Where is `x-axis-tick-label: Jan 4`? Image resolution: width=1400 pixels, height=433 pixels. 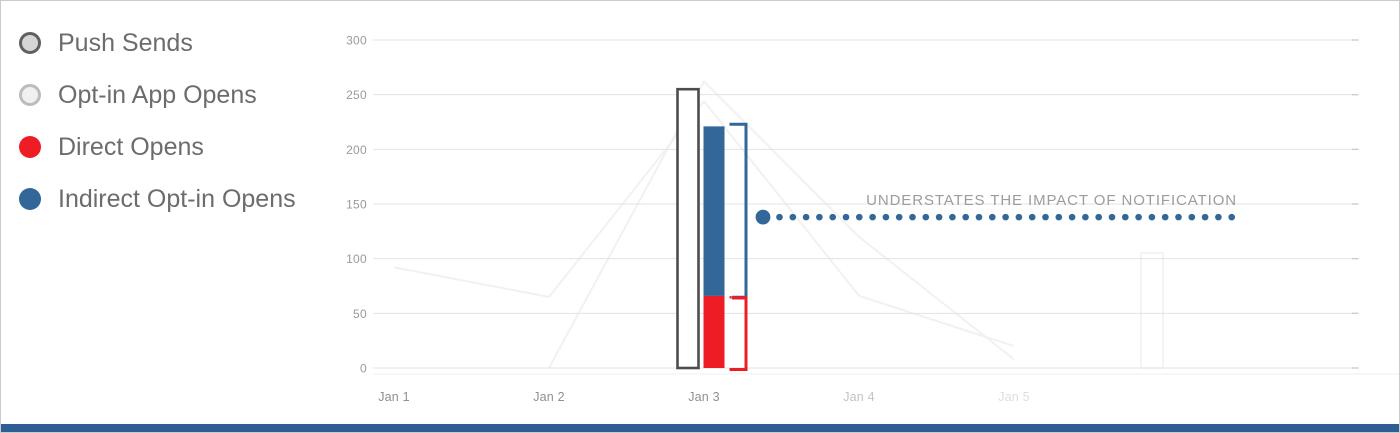 x-axis-tick-label: Jan 4 is located at coordinates (859, 397).